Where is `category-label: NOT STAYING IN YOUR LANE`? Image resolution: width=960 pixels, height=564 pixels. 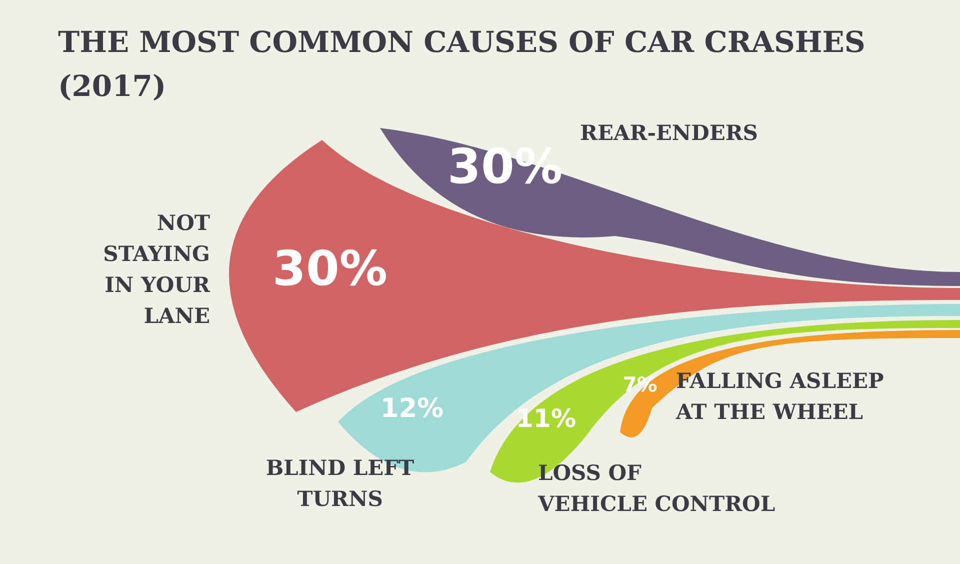 category-label: NOT STAYING IN YOUR LANE is located at coordinates (157, 269).